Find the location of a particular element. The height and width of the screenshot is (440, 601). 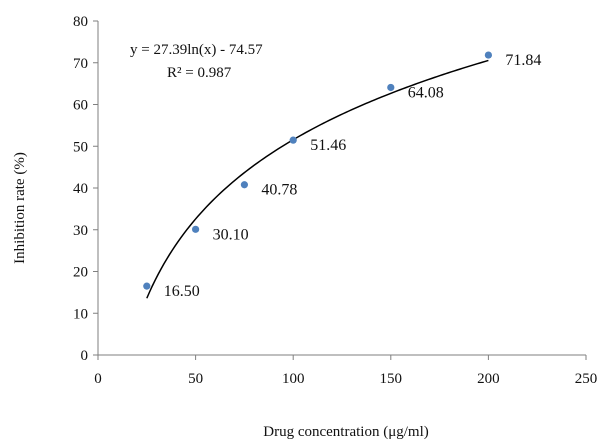

data-label: 30.10 is located at coordinates (231, 234).